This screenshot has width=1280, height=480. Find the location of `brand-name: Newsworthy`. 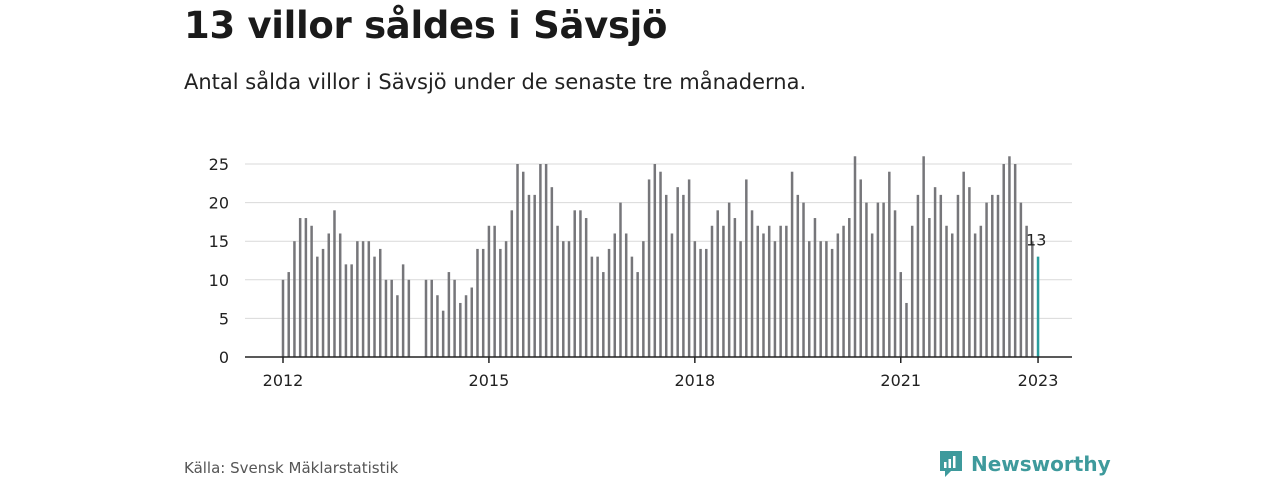

brand-name: Newsworthy is located at coordinates (1041, 464).